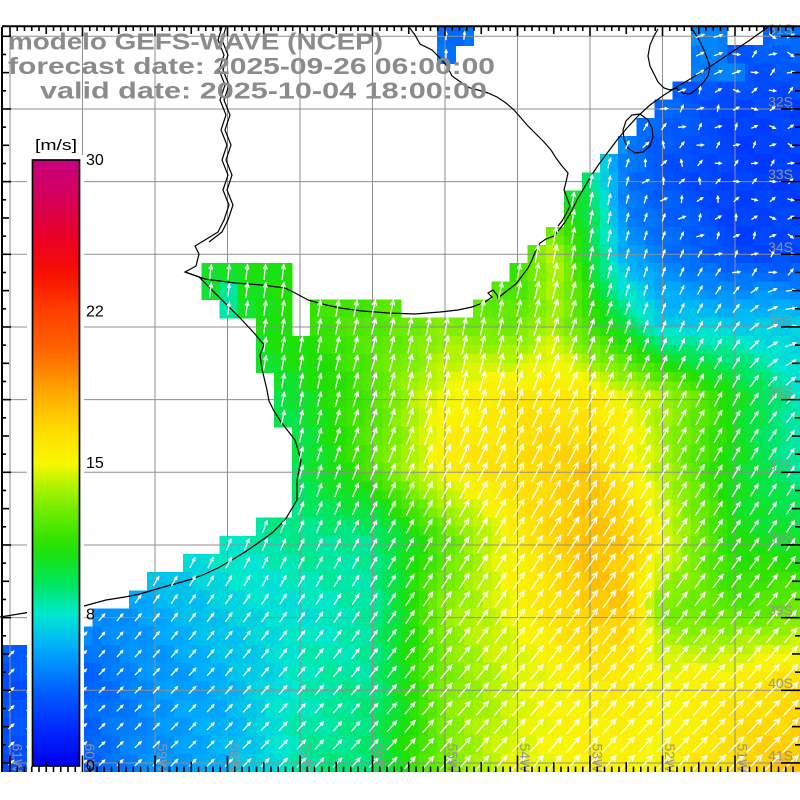 The height and width of the screenshot is (800, 800). I want to click on svg-text: 36S, so click(780, 392).